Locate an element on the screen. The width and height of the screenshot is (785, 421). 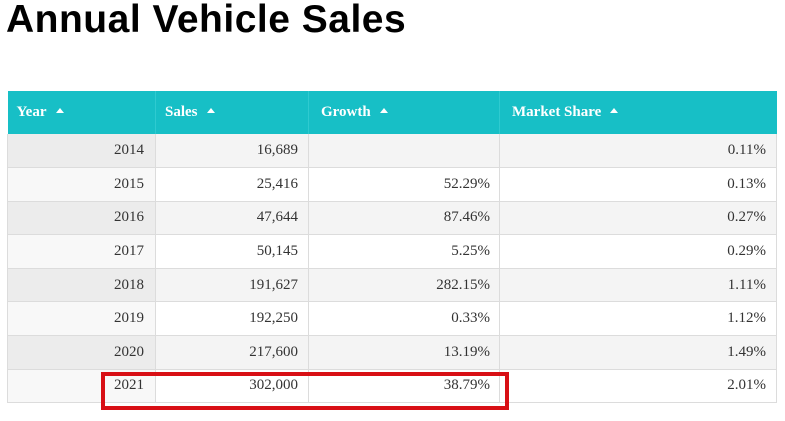
cell-growth: 0.33% is located at coordinates (404, 319).